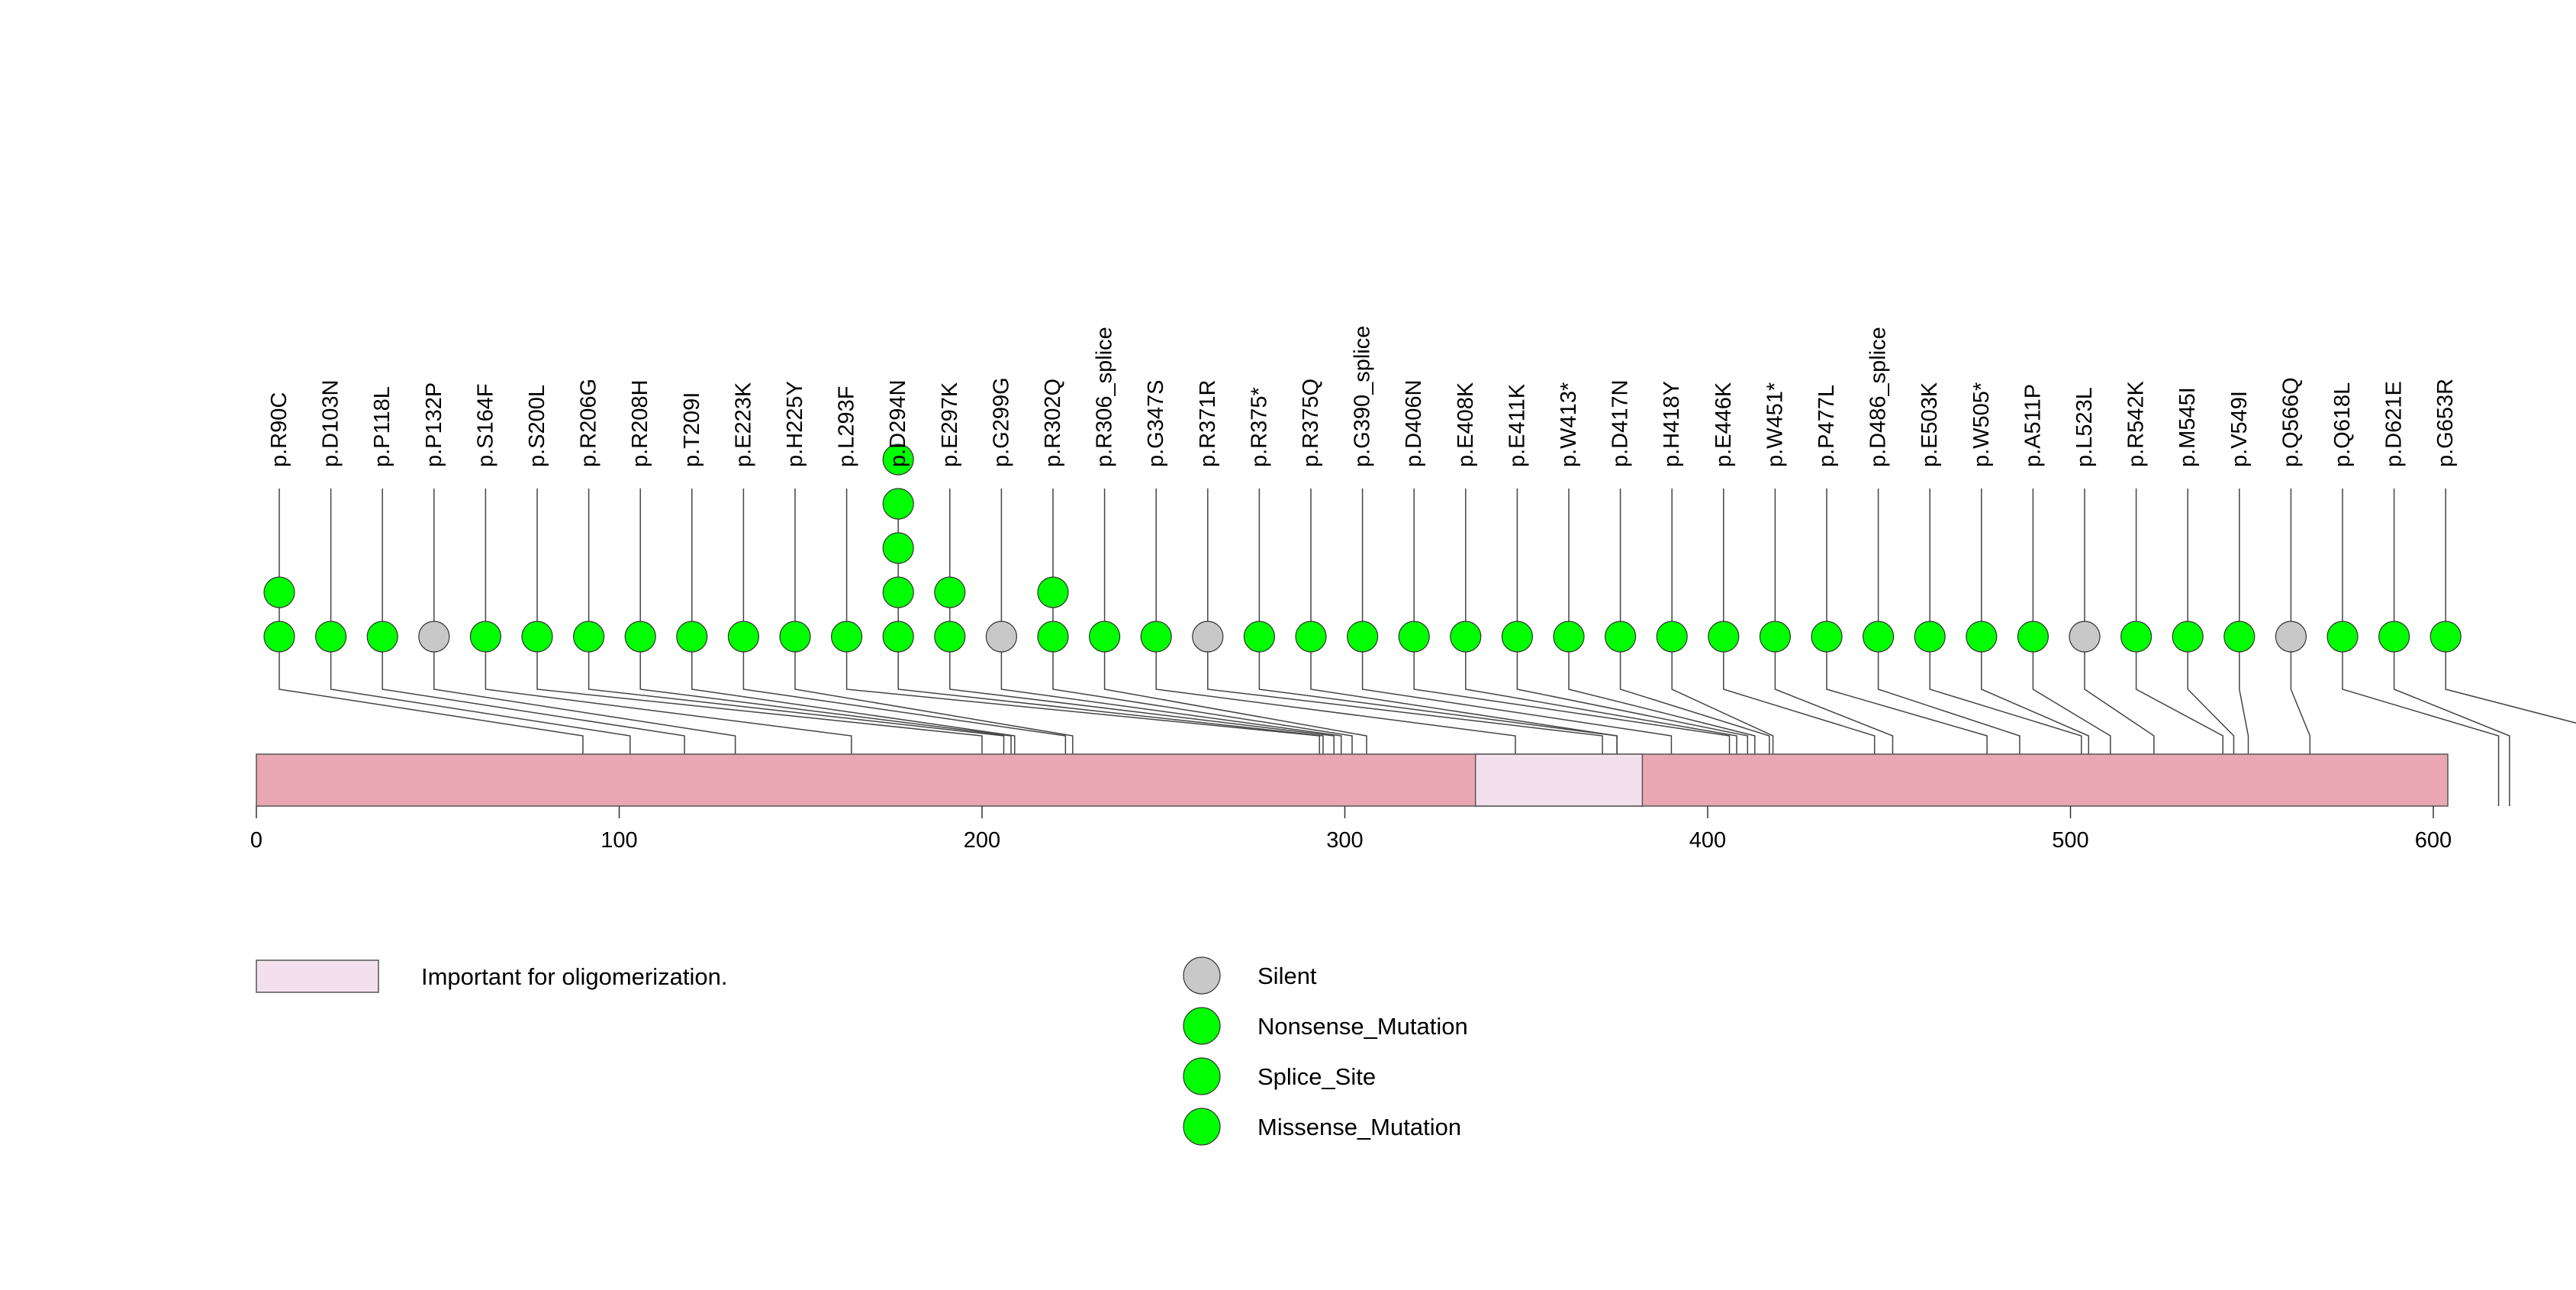  I want to click on label-p-w505: p.W505*, so click(1981, 425).